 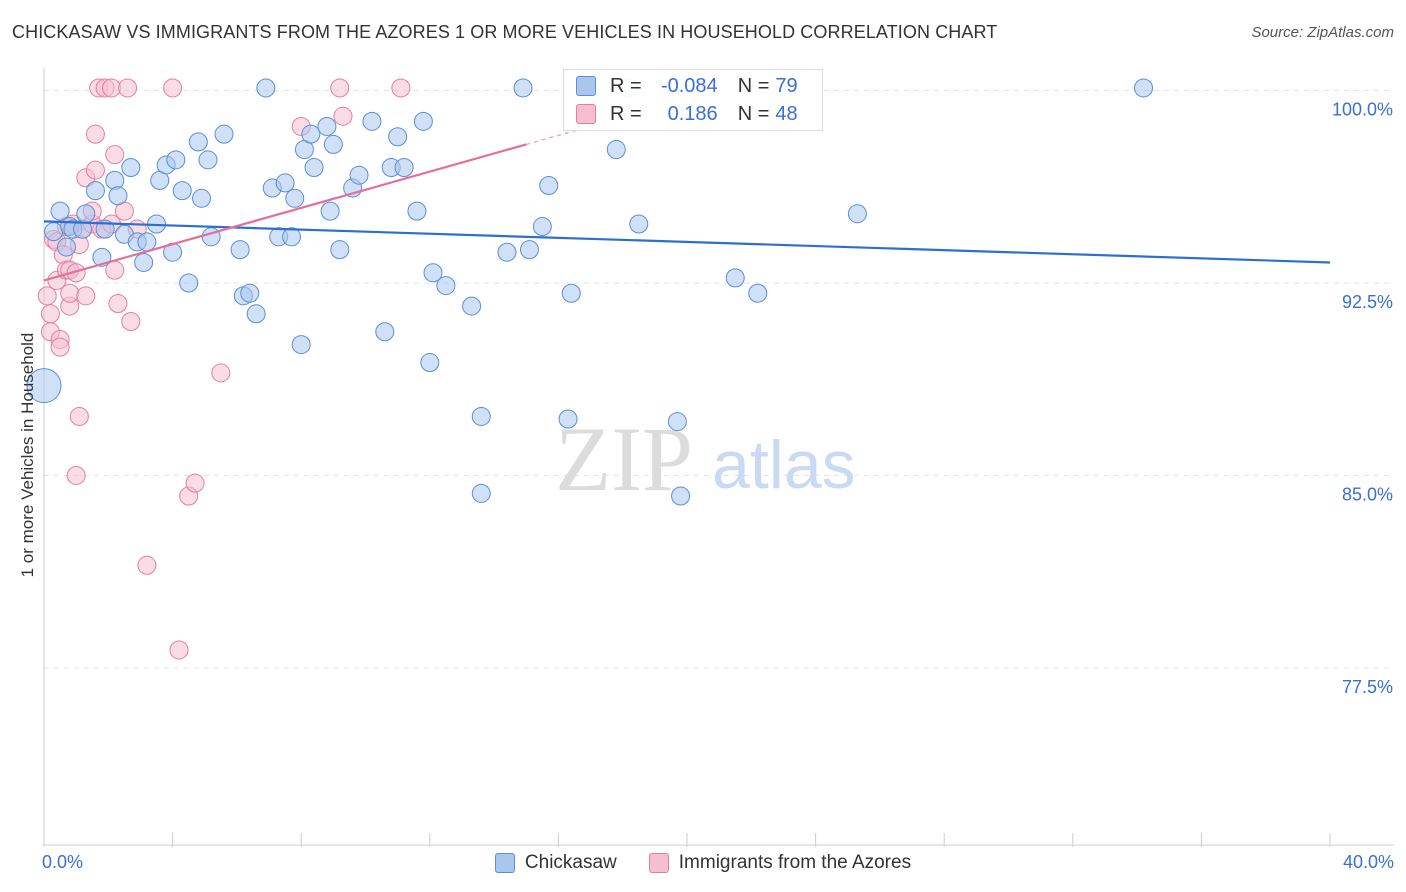 I want to click on y-tick-labels: 100.0% 92.5% 85.0% 77.5%, so click(x=1362, y=398).